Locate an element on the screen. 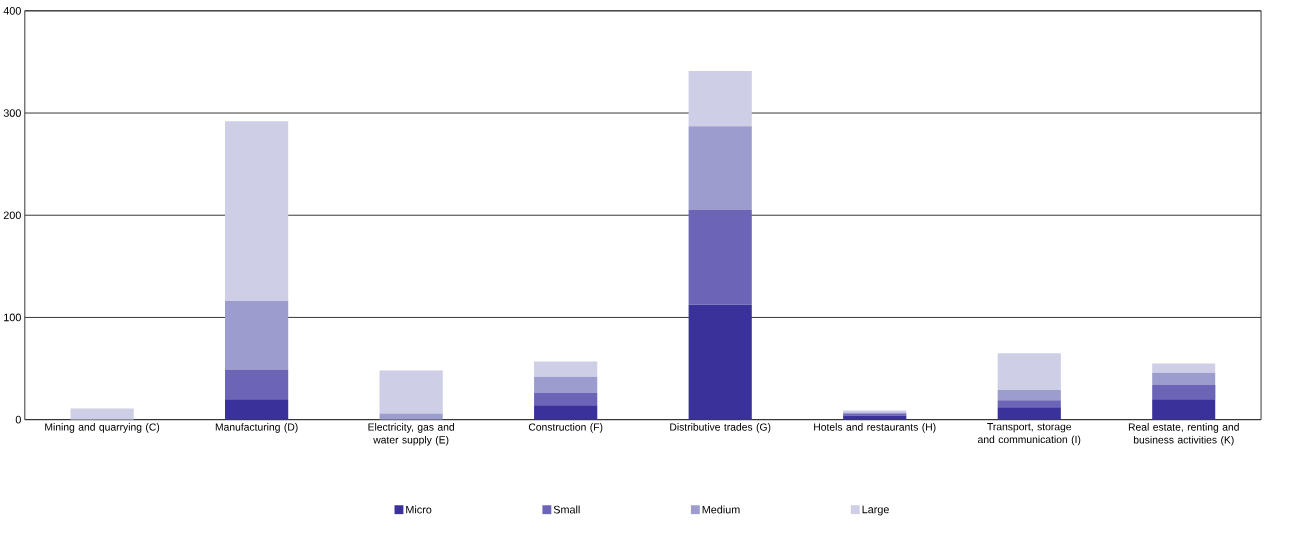 The image size is (1315, 537). x-tick-label: Electricity, gas and water supply (E) is located at coordinates (411, 434).